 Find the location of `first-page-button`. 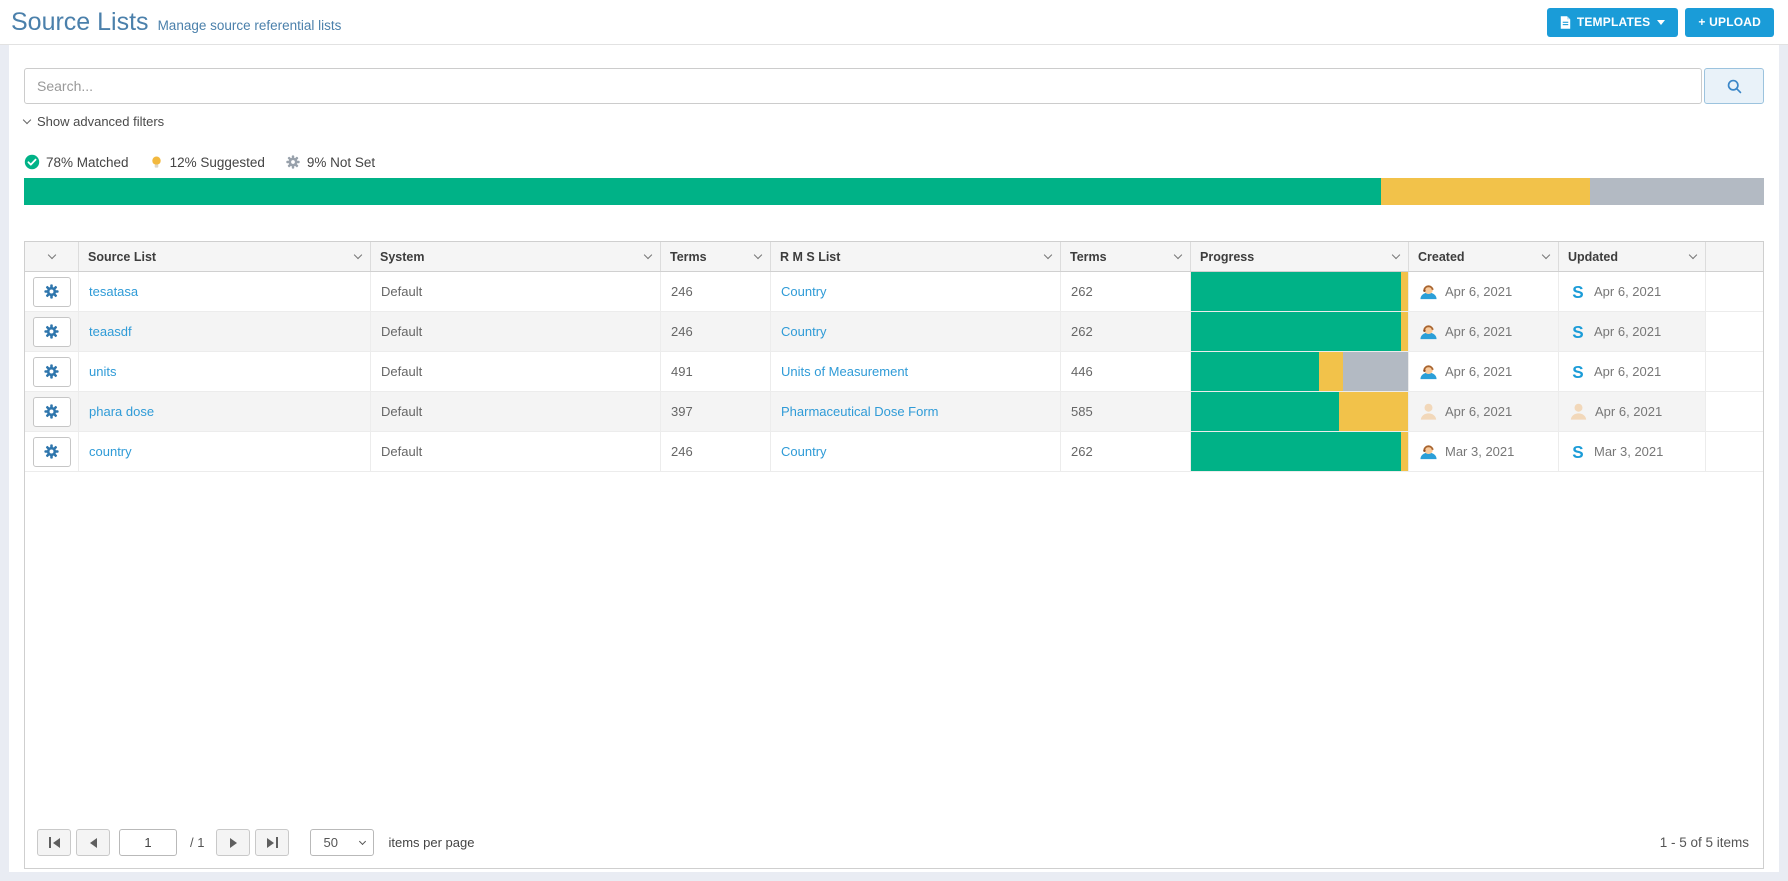

first-page-button is located at coordinates (54, 842).